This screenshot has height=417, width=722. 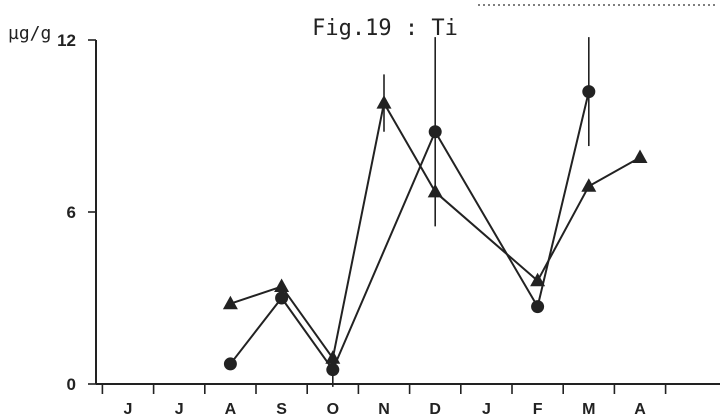 I want to click on y-tick-label: 0, so click(x=71, y=384).